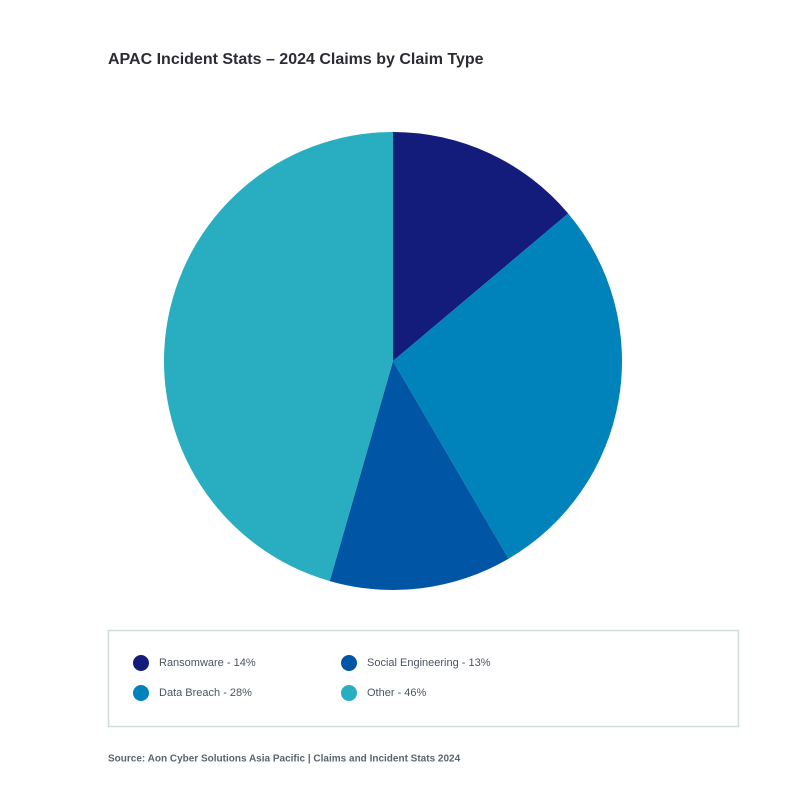 This screenshot has height=794, width=787. Describe the element at coordinates (207, 663) in the screenshot. I see `legend-label: Ransomware - 14%` at that location.